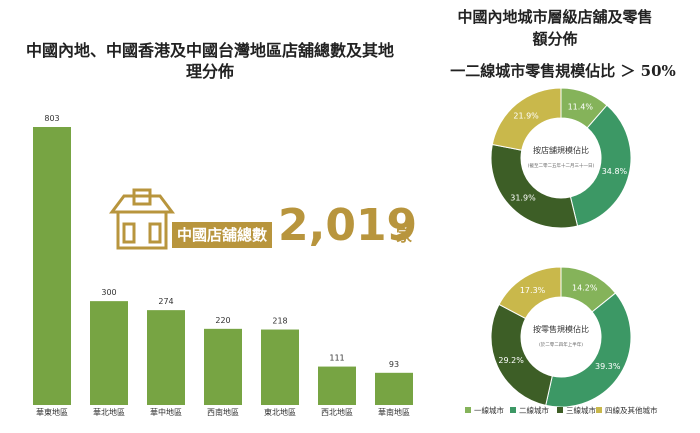 The width and height of the screenshot is (700, 433). What do you see at coordinates (511, 360) in the screenshot?
I see `data-label: 29.2%` at bounding box center [511, 360].